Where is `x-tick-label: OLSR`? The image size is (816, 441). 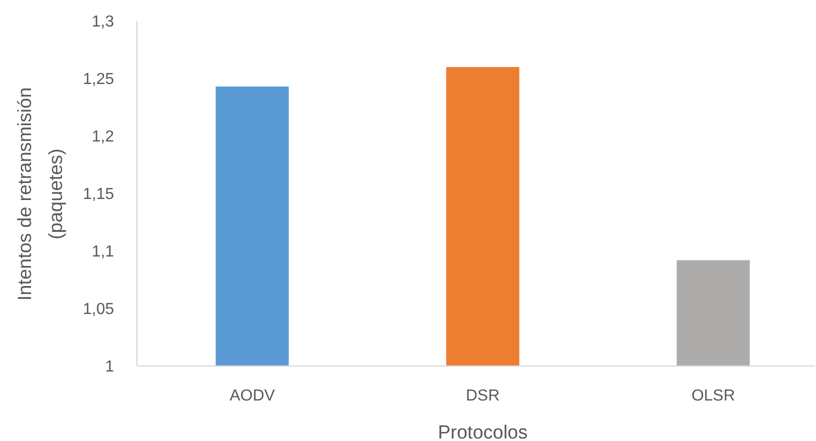
x-tick-label: OLSR is located at coordinates (713, 396).